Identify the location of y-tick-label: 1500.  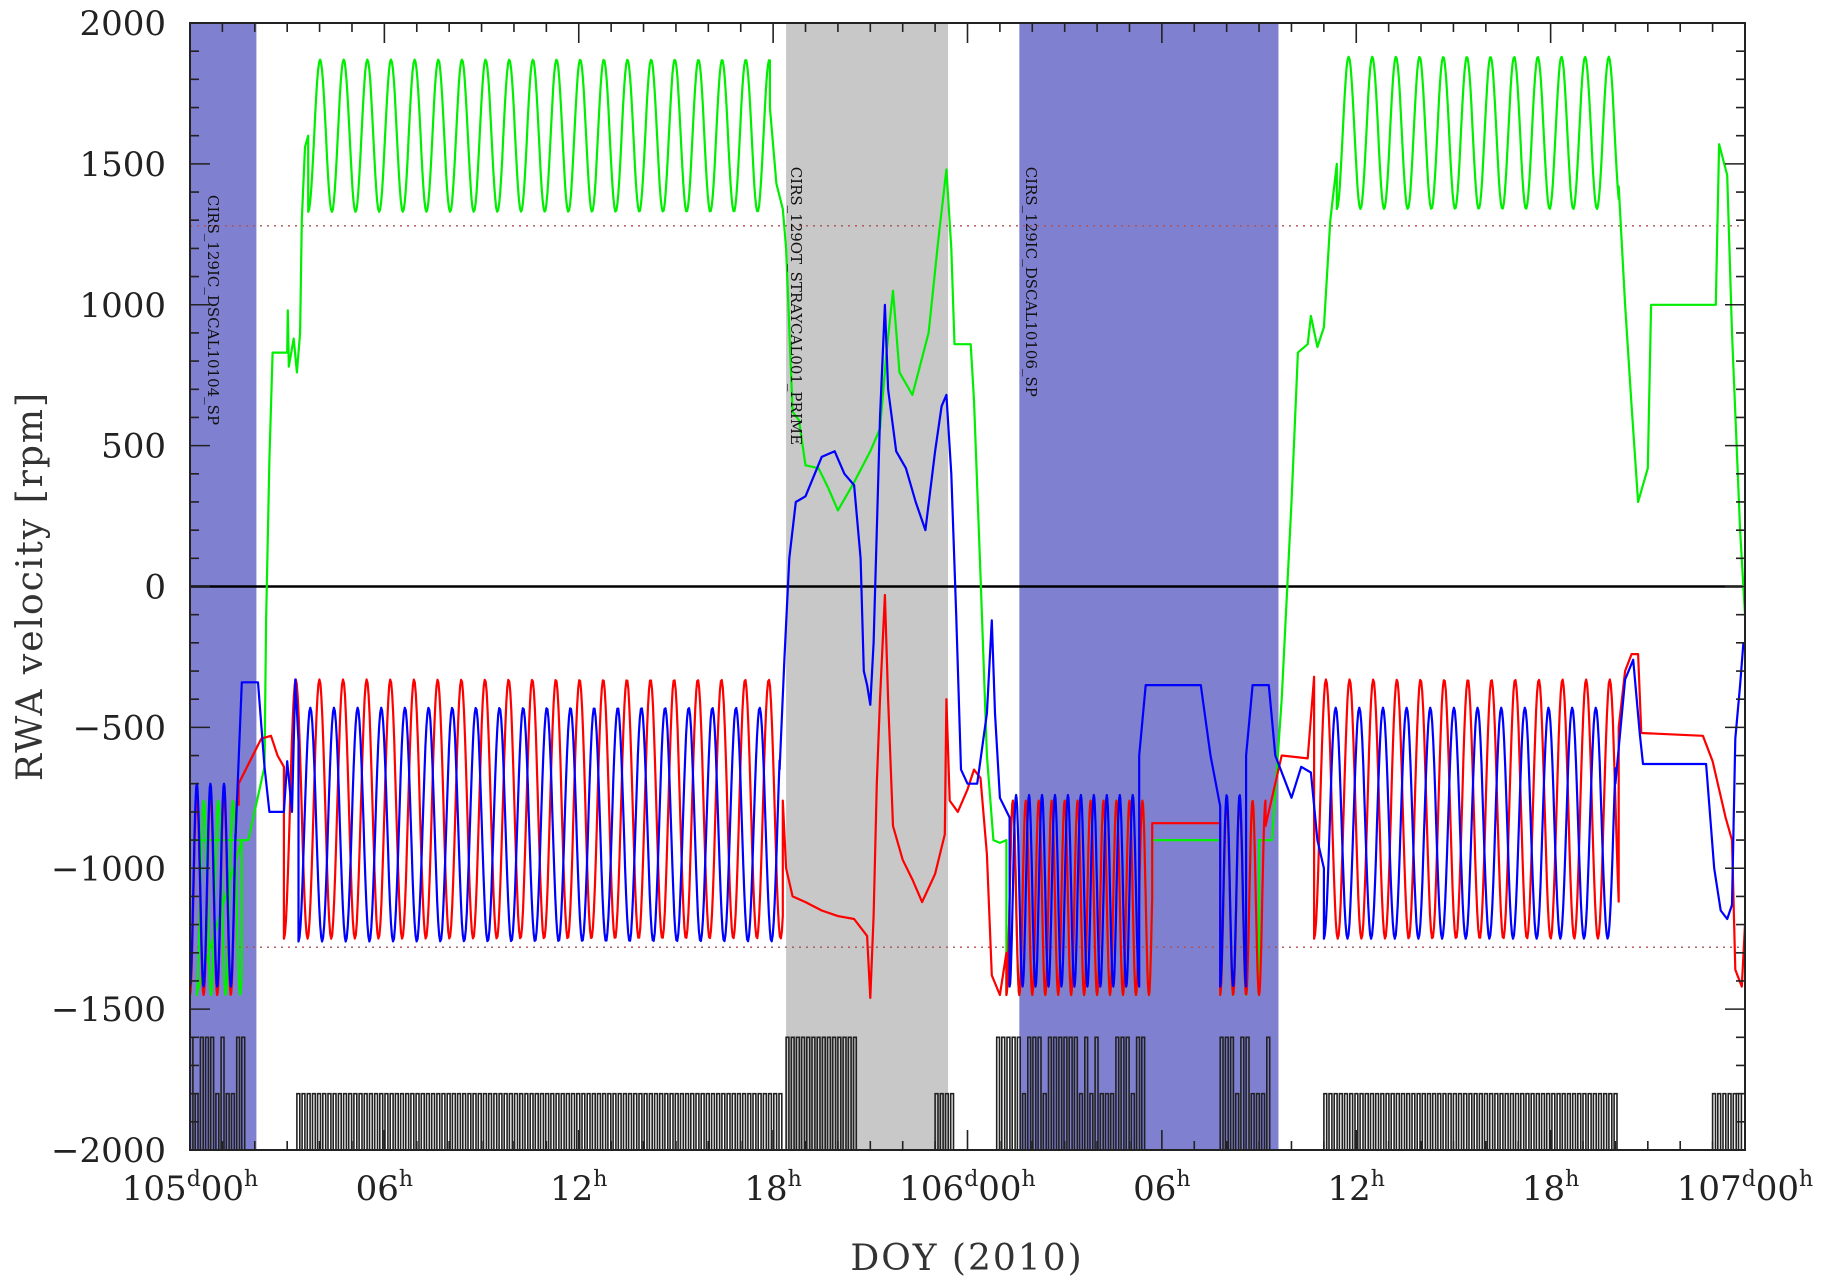
(122, 165).